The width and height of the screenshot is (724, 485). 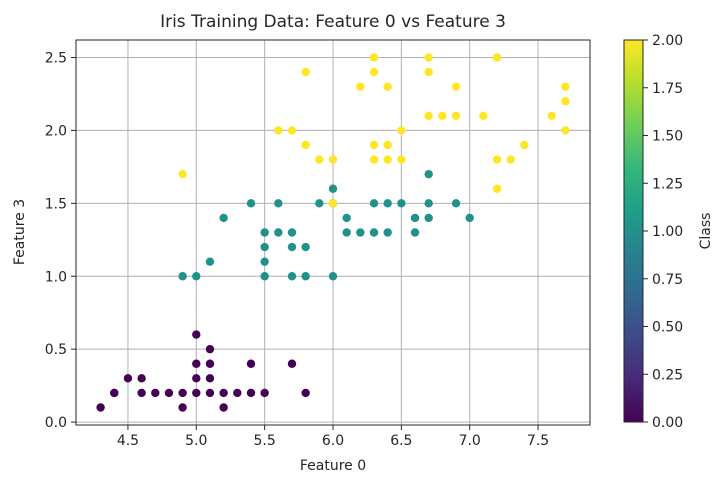 What do you see at coordinates (667, 232) in the screenshot?
I see `colorbar-tick-label: 1.00` at bounding box center [667, 232].